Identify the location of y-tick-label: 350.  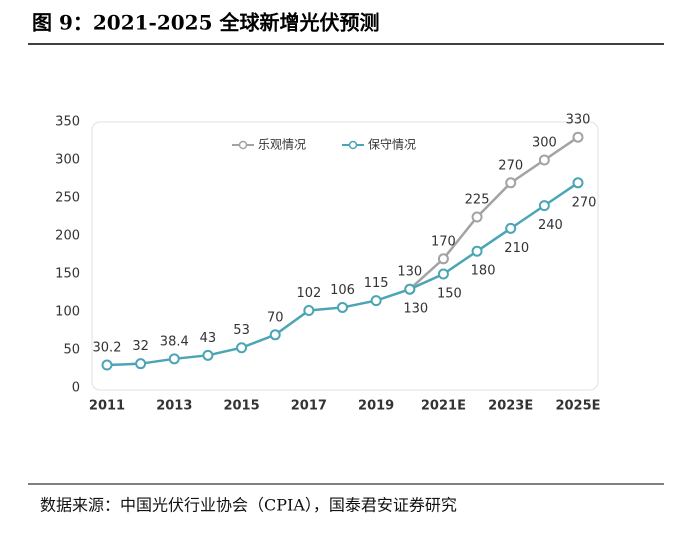
(67, 122).